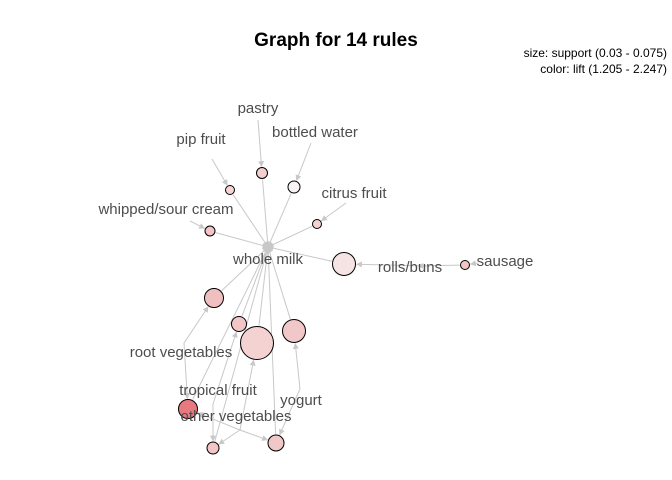 The image size is (672, 480). Describe the element at coordinates (603, 69) in the screenshot. I see `legend-color: color: lift (1.205 - 2.247)` at that location.